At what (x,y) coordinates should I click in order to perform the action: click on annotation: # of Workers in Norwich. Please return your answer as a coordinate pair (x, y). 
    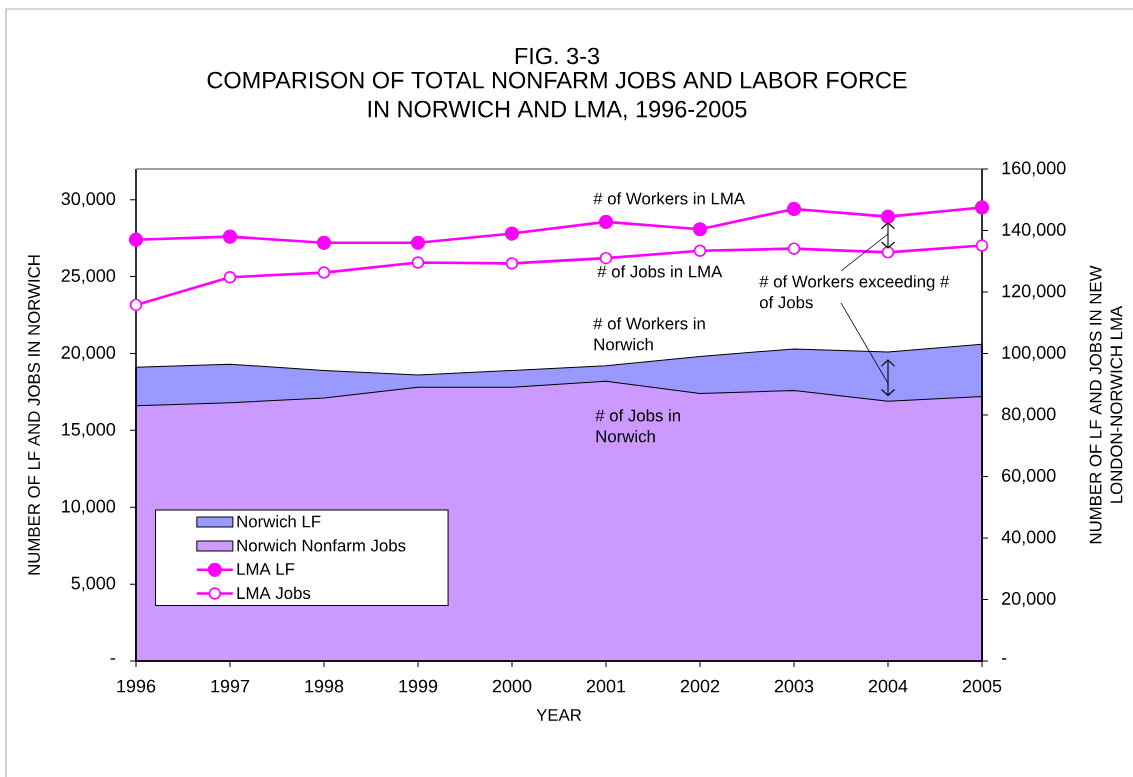
    Looking at the image, I should click on (649, 334).